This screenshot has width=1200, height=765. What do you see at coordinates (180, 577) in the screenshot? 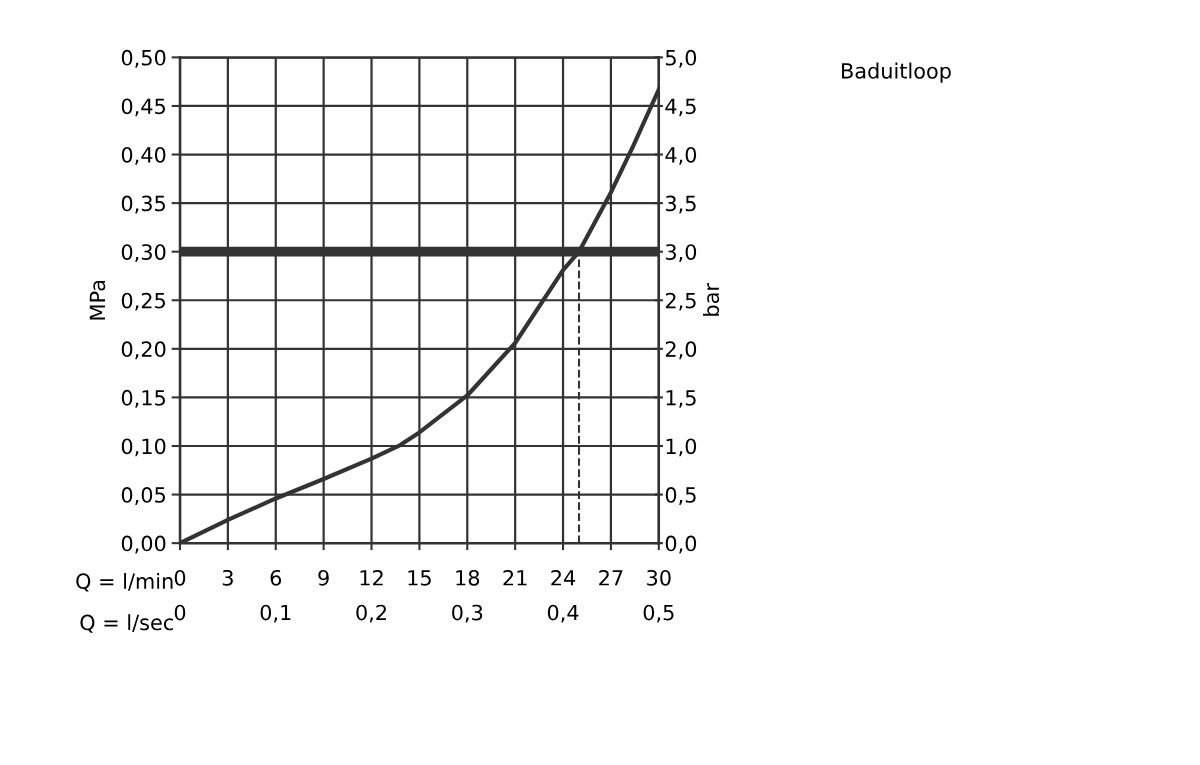
I see `x-tick-label: 0` at bounding box center [180, 577].